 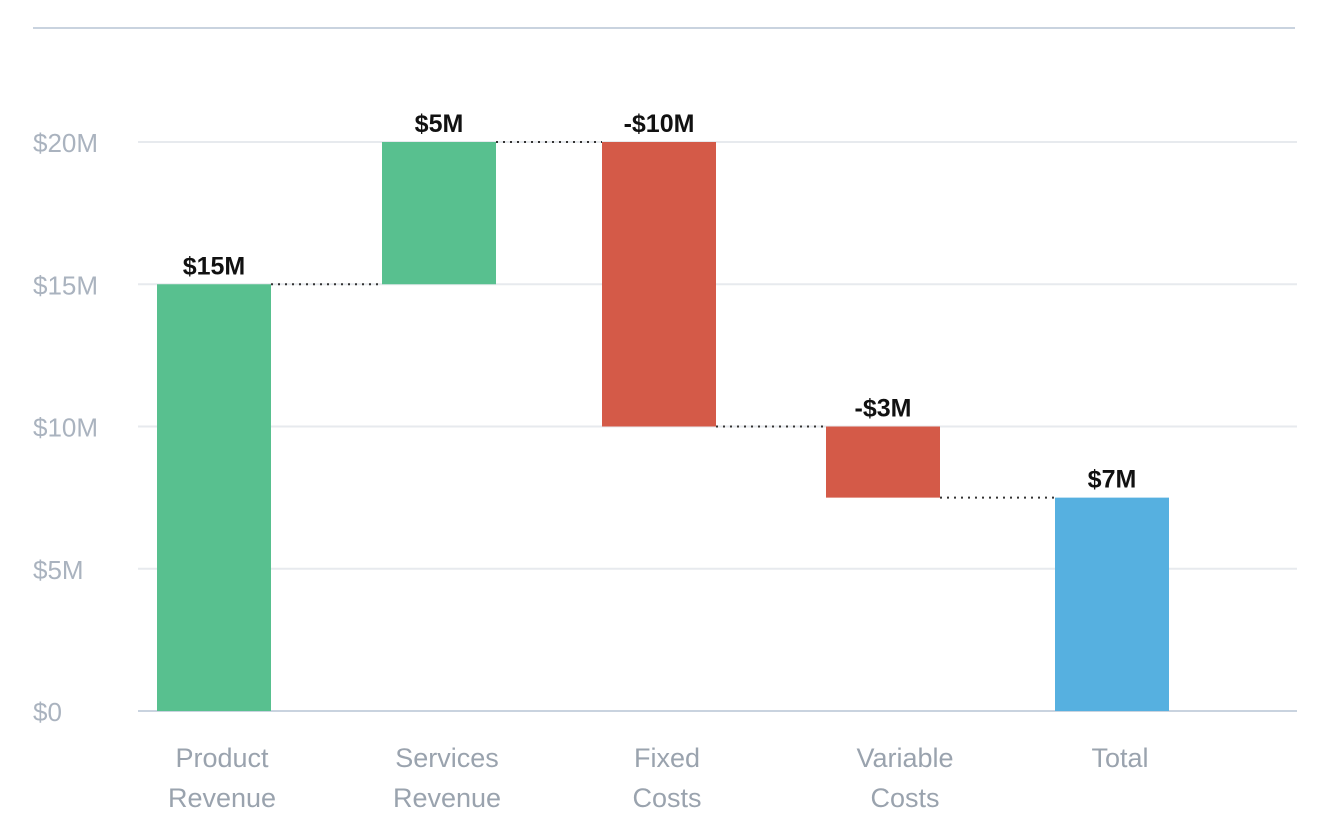 I want to click on category-label-0-line-0: Product, so click(x=222, y=758).